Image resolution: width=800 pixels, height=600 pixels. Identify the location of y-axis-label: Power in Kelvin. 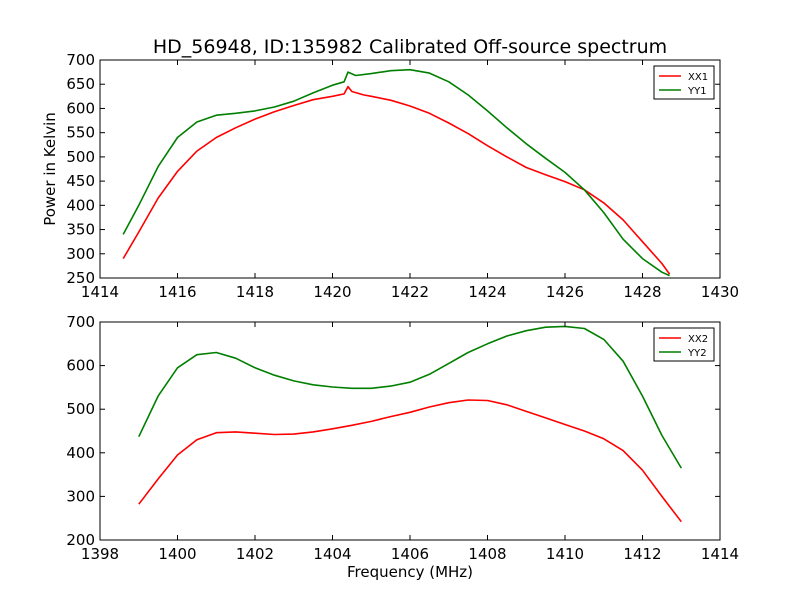
(50, 169).